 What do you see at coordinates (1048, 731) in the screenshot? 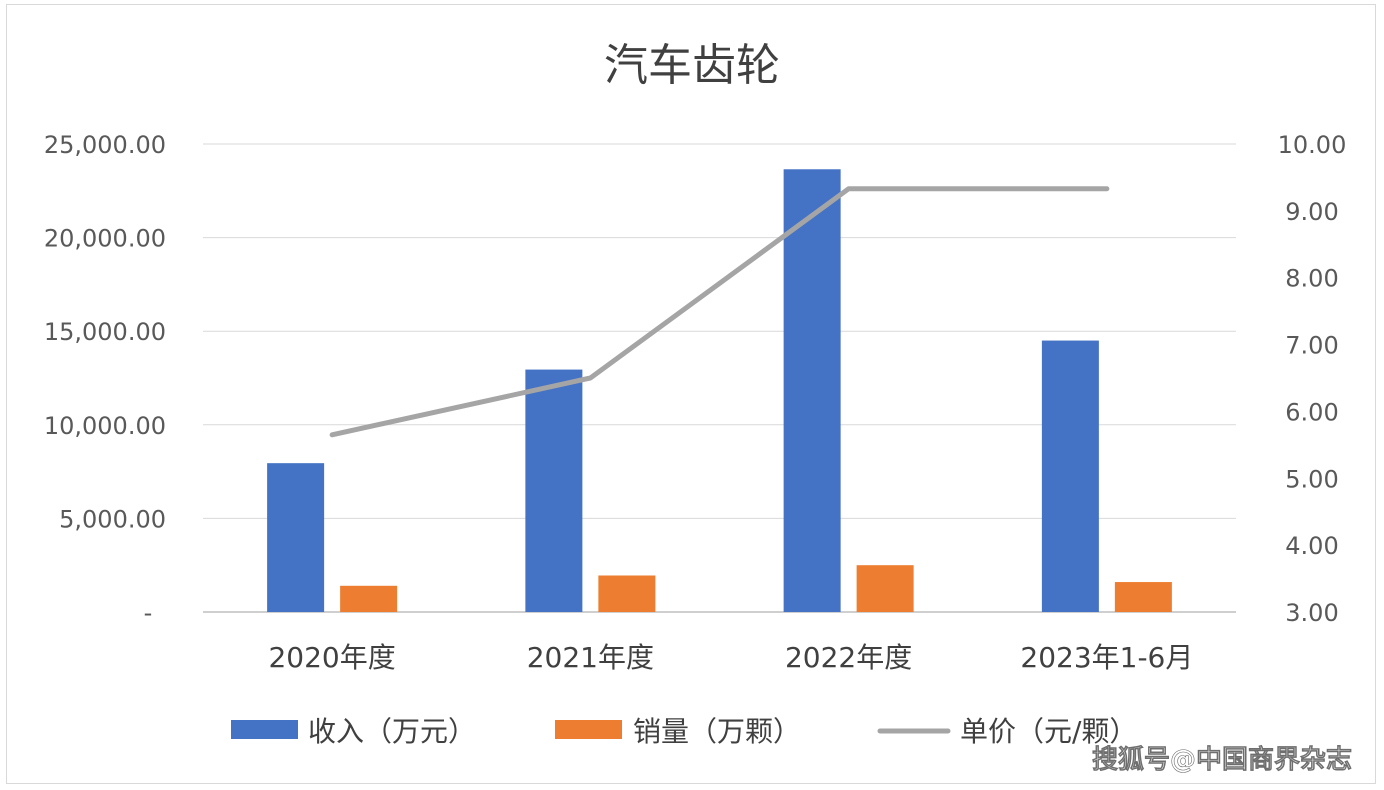
I see `legend-label: 单价（元/颗）` at bounding box center [1048, 731].